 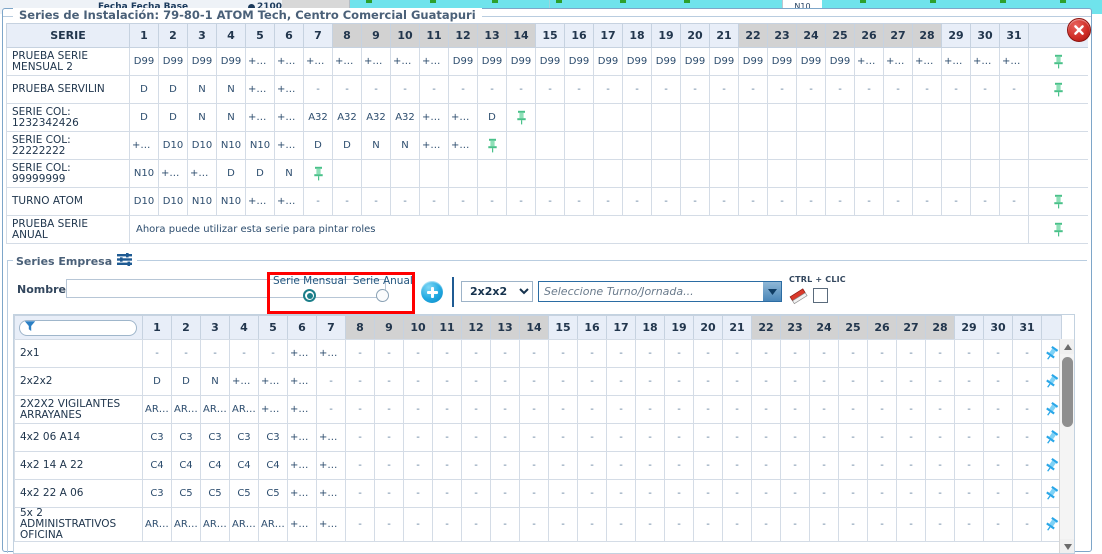 What do you see at coordinates (985, 35) in the screenshot?
I see `column-header-day-30: 30` at bounding box center [985, 35].